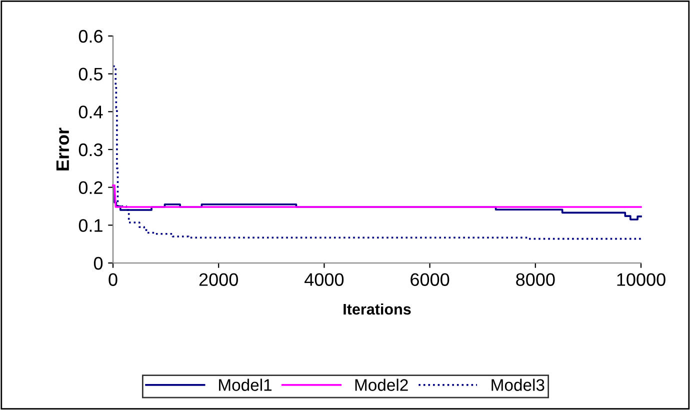 The height and width of the screenshot is (410, 691). Describe the element at coordinates (90, 112) in the screenshot. I see `y-tick-label: 0.4` at that location.